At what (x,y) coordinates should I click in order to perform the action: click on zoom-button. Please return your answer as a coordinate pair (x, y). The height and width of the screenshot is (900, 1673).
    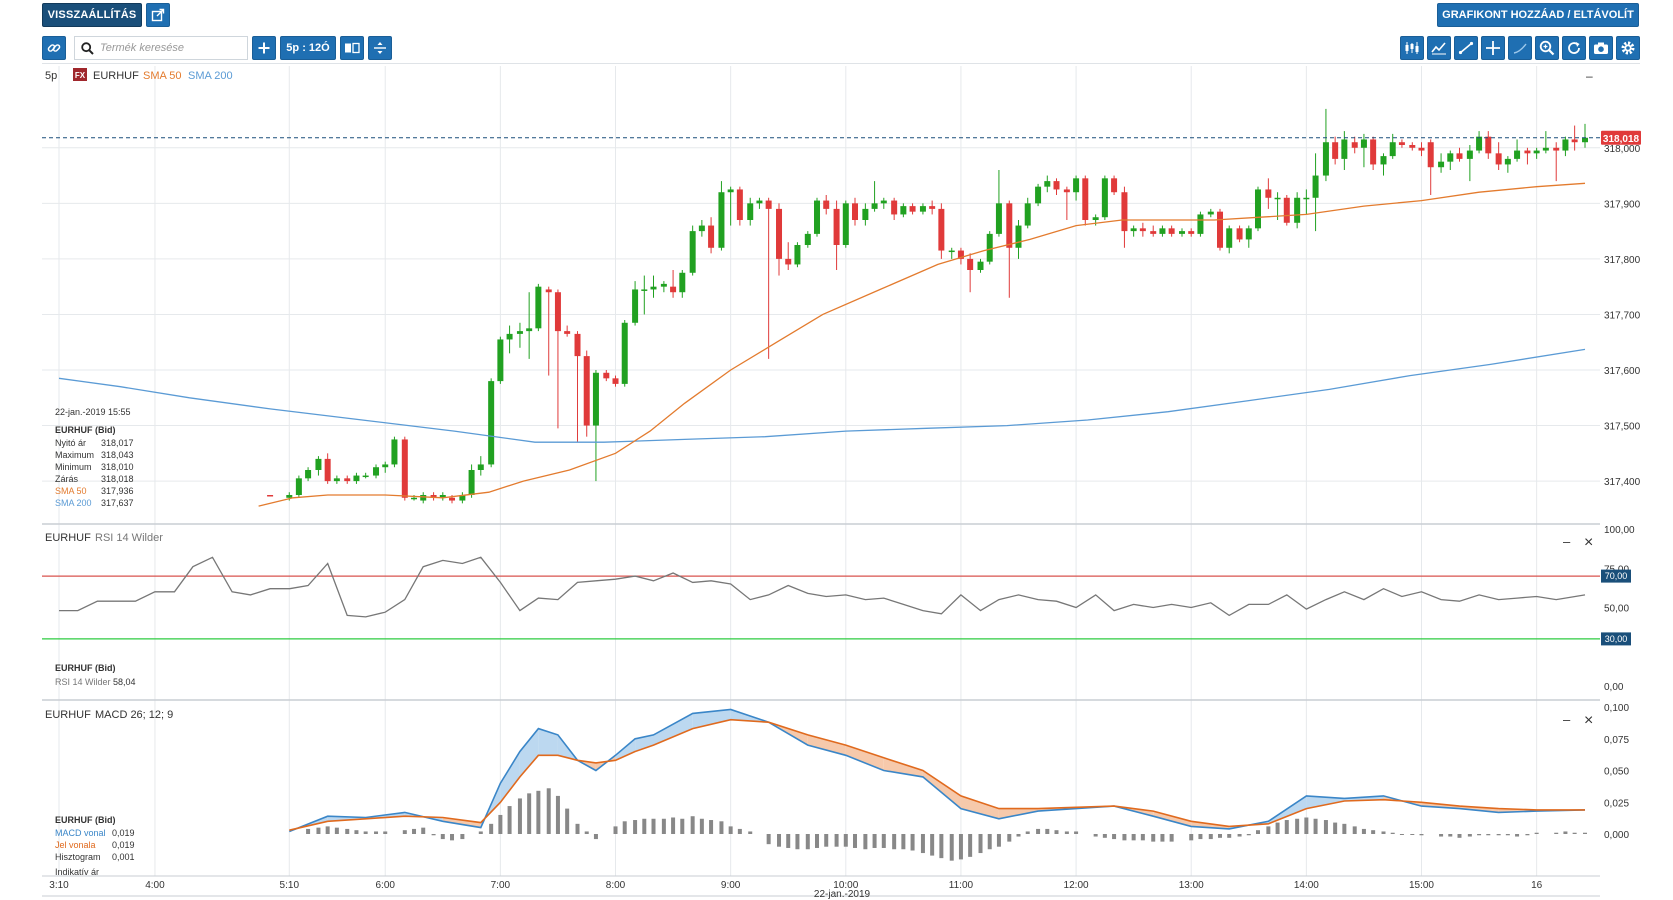
    Looking at the image, I should click on (1547, 48).